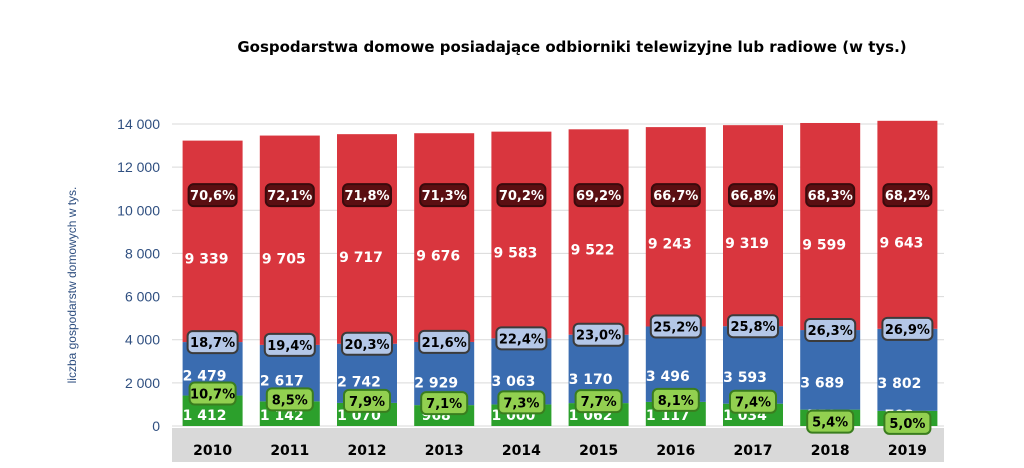 This screenshot has height=468, width=1024. Describe the element at coordinates (444, 451) in the screenshot. I see `category-label: 2013` at that location.